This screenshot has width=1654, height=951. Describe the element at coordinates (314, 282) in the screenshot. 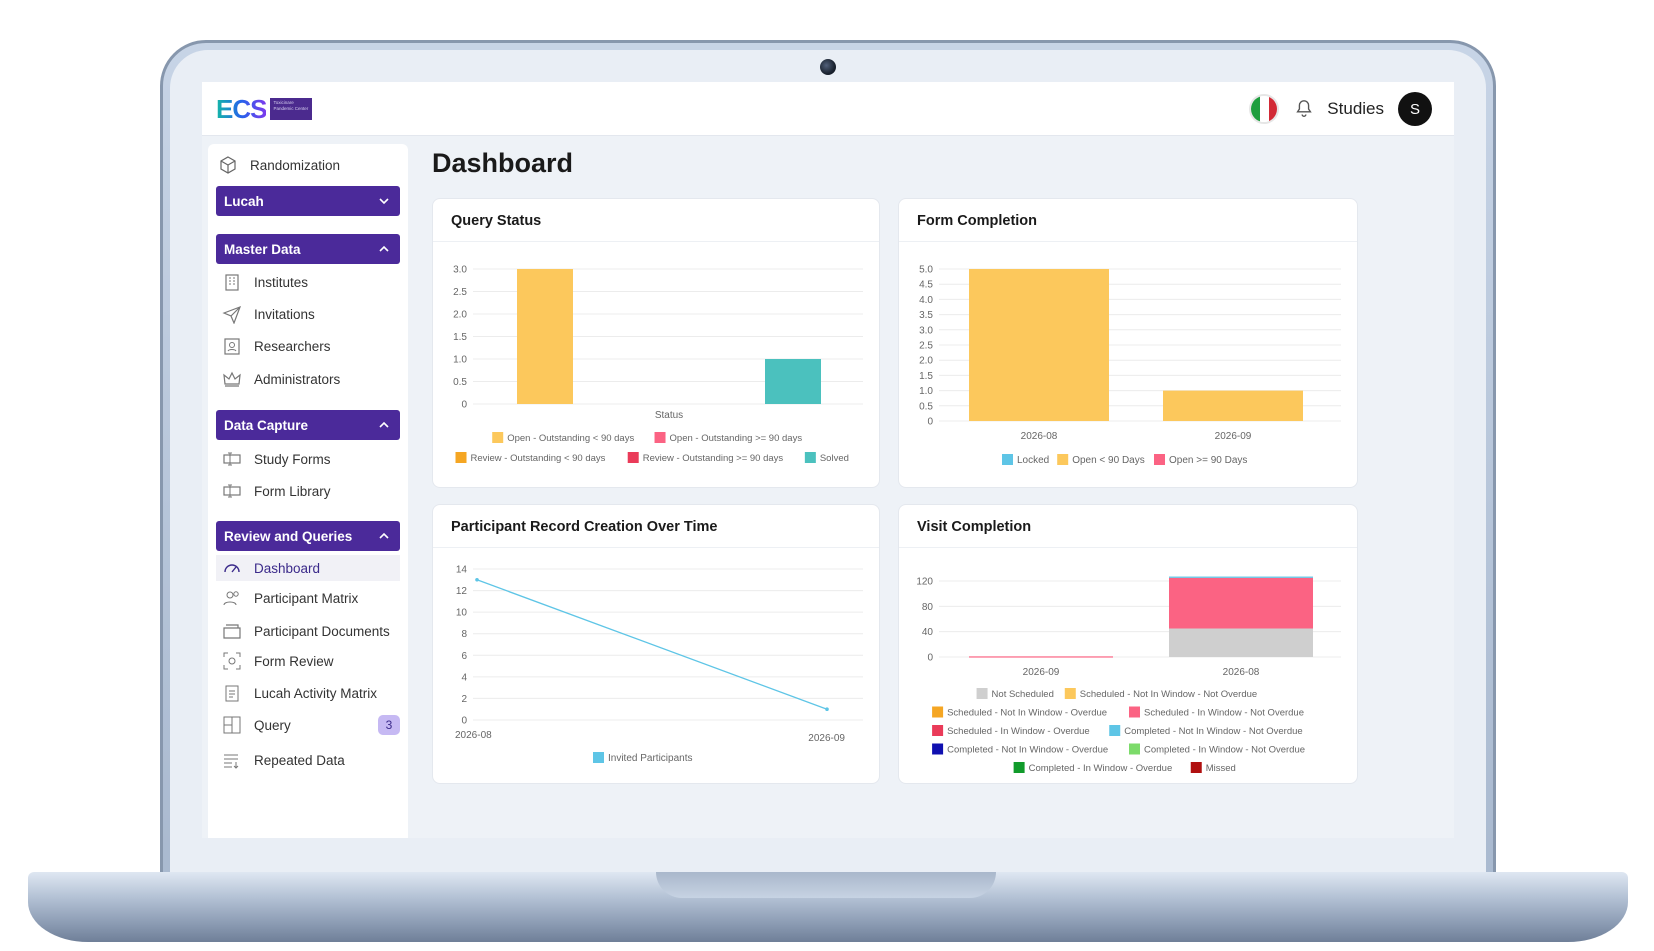

I see `sidebar-item-institutes: Institutes` at that location.